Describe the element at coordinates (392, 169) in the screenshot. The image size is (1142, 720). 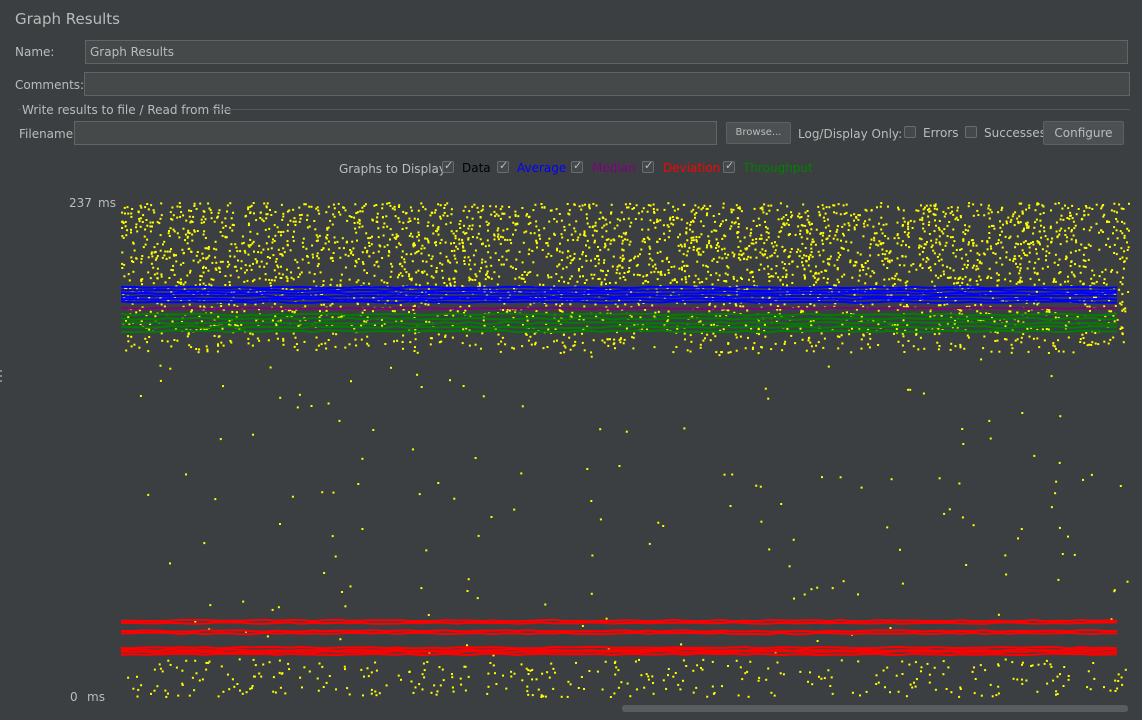
I see `graphs-to-display-label: Graphs to Display` at that location.